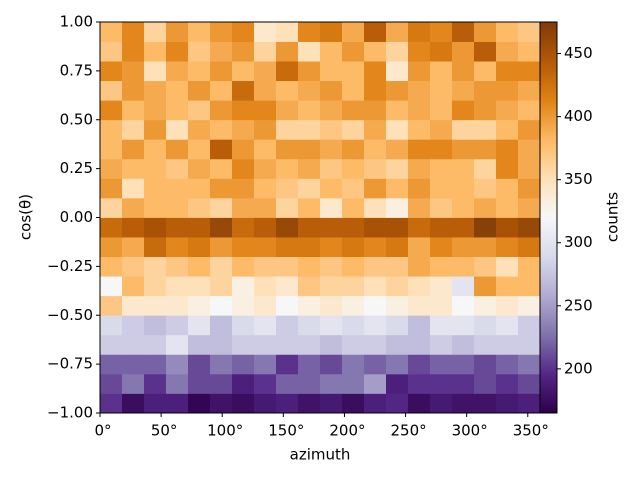  What do you see at coordinates (70, 364) in the screenshot?
I see `y-tick-label: −0.75` at bounding box center [70, 364].